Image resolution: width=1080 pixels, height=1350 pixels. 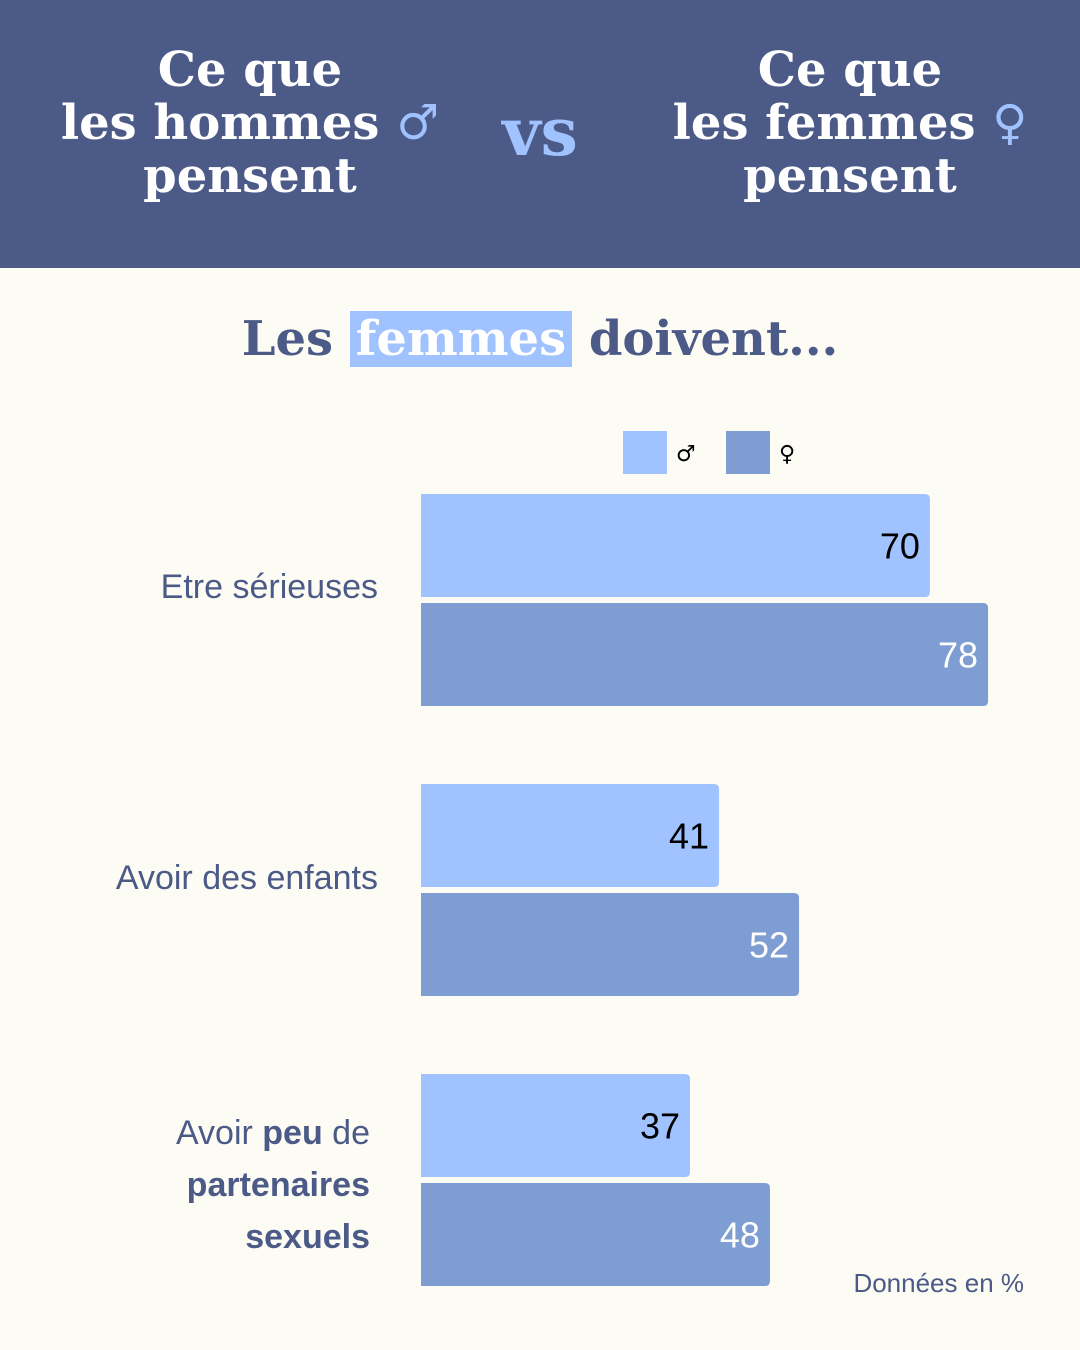 What do you see at coordinates (686, 454) in the screenshot?
I see `legend-label-0: ♂` at bounding box center [686, 454].